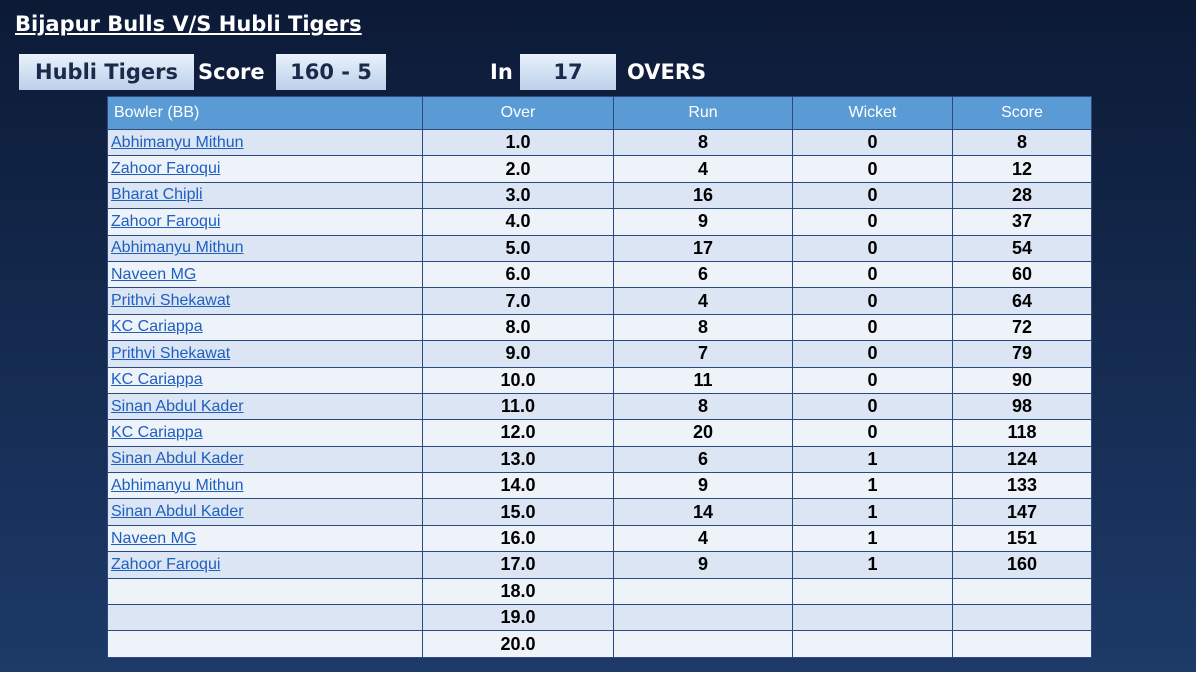  What do you see at coordinates (518, 248) in the screenshot?
I see `over-cell: 5.0` at bounding box center [518, 248].